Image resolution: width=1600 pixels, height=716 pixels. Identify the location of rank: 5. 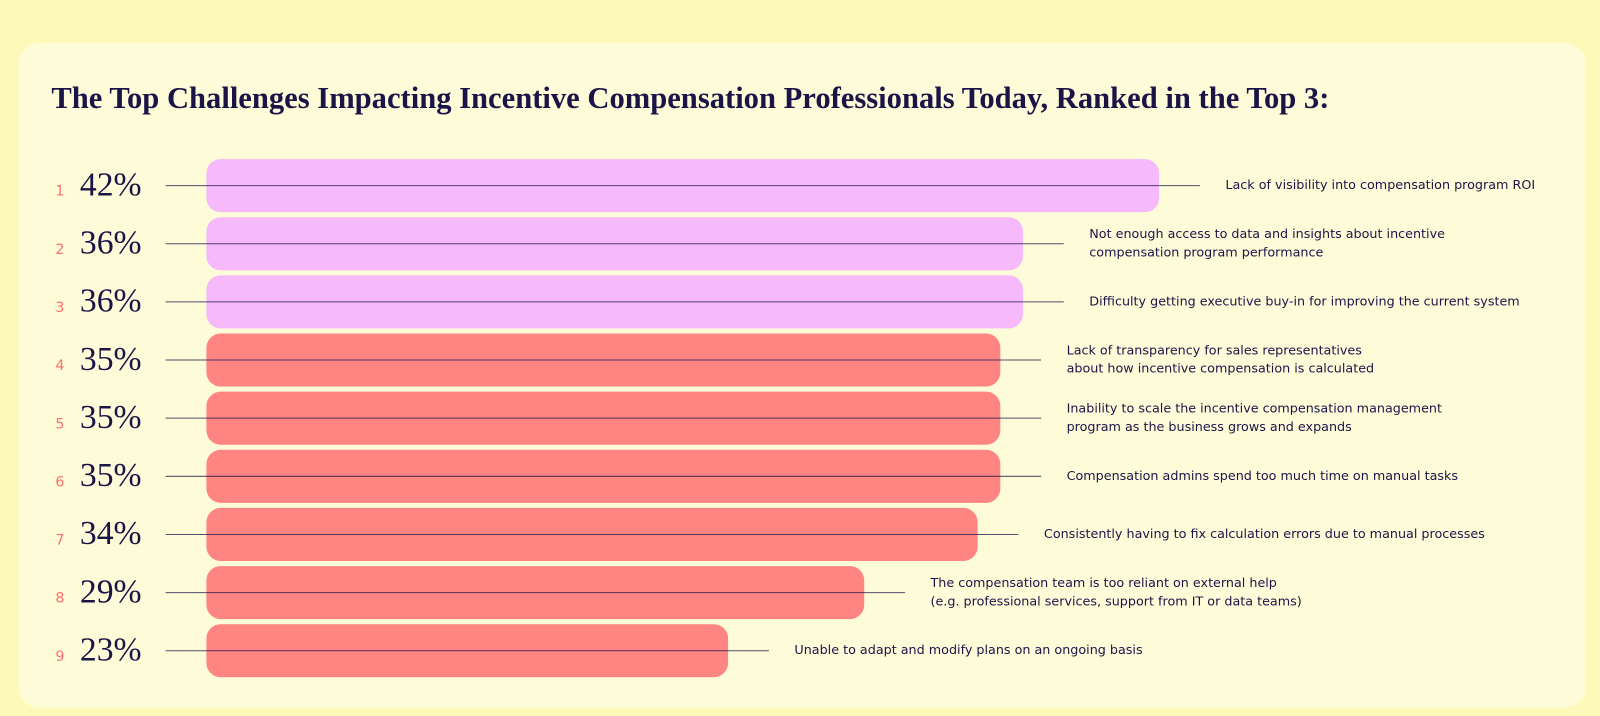
(59, 424).